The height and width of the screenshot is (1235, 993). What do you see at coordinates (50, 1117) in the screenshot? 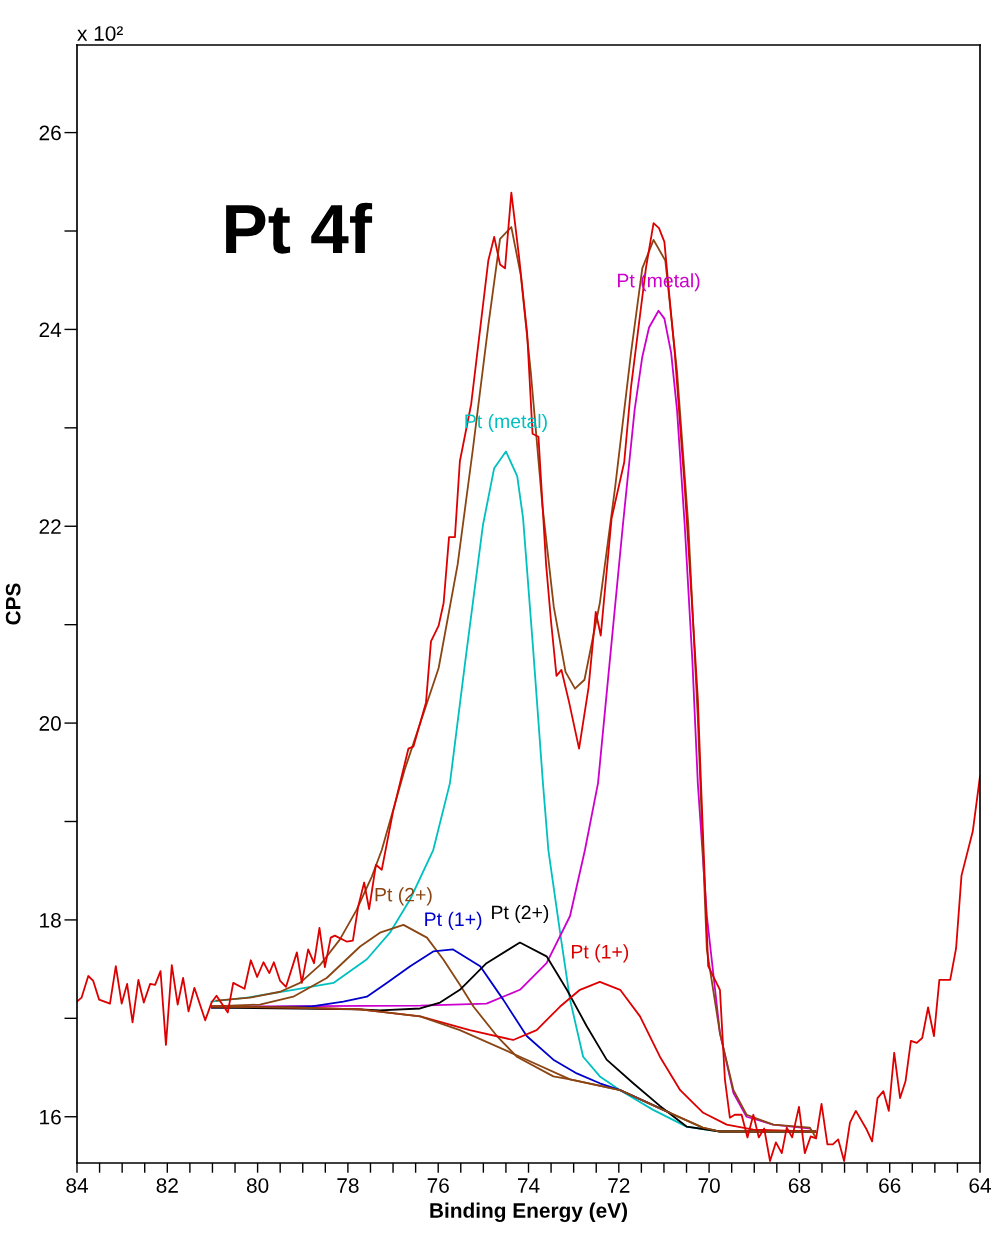
I see `y-tick-label: 16` at bounding box center [50, 1117].